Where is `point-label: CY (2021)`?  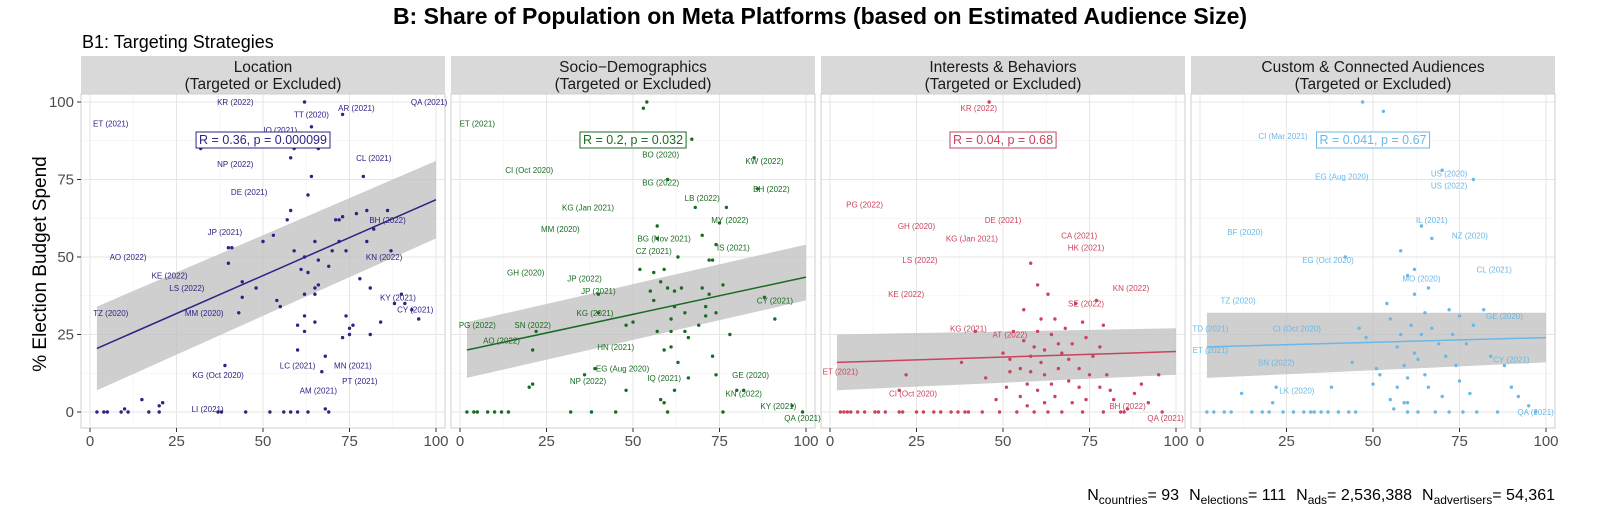 point-label: CY (2021) is located at coordinates (775, 300).